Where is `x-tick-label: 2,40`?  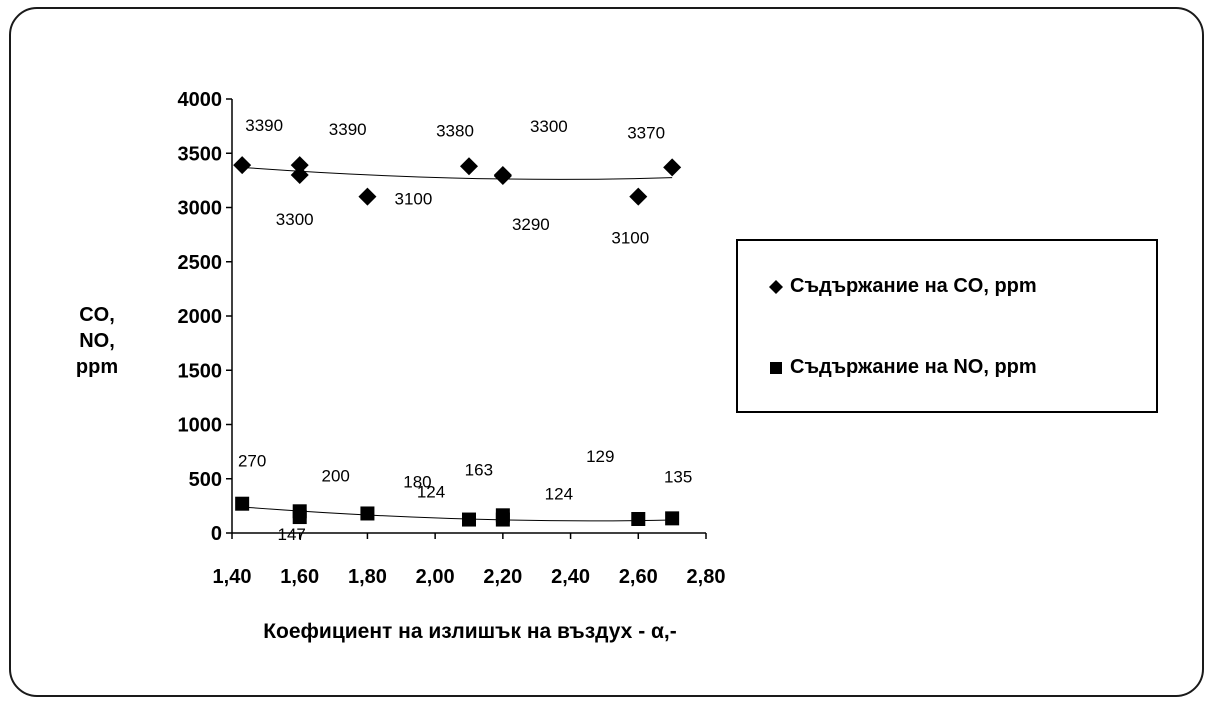 x-tick-label: 2,40 is located at coordinates (570, 577).